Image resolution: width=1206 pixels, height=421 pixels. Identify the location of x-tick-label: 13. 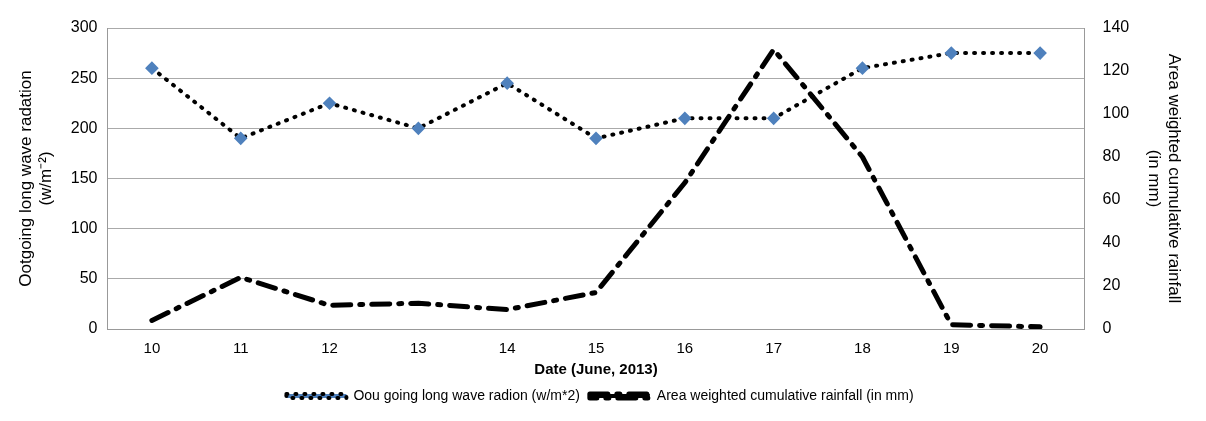
(418, 348).